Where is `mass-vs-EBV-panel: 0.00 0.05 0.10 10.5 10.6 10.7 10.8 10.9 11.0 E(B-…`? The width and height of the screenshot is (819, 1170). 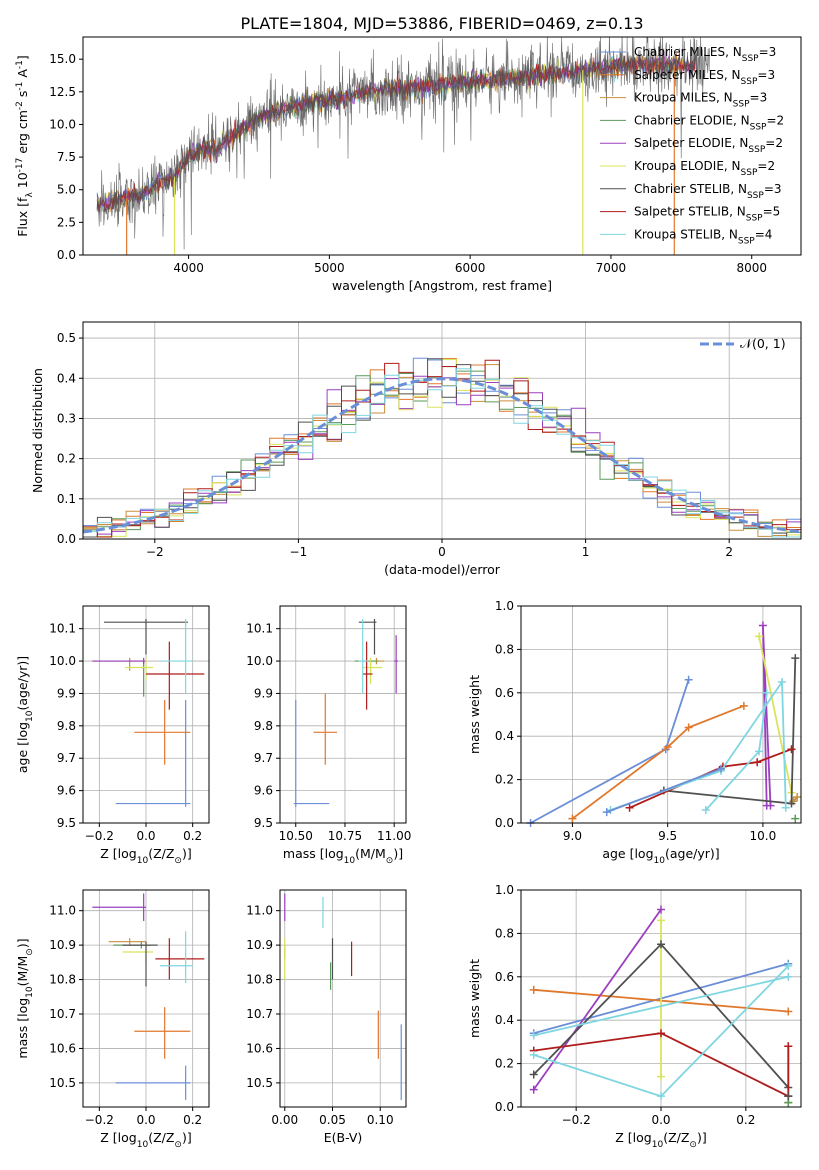 mass-vs-EBV-panel: 0.00 0.05 0.10 10.5 10.6 10.7 10.8 10.9 11.0 E(B-… is located at coordinates (326, 1017).